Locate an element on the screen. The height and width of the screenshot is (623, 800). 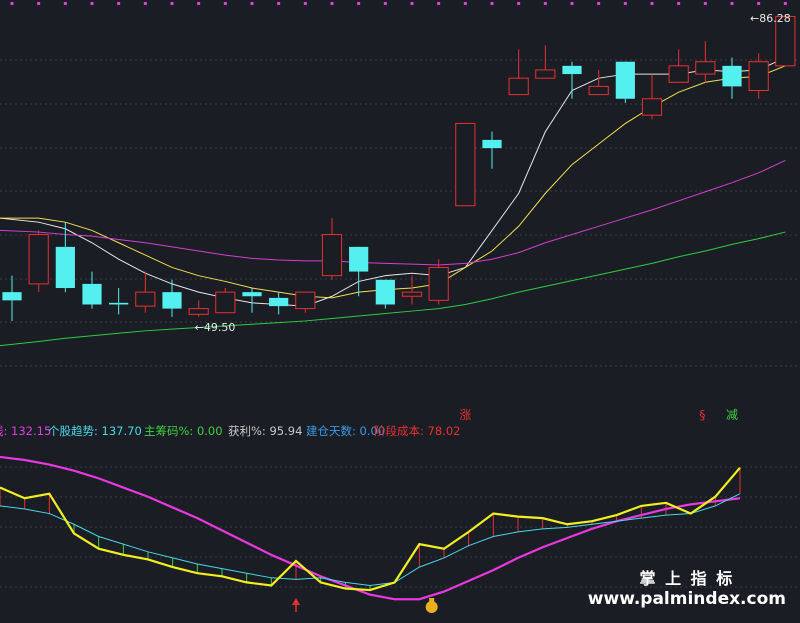
watermark: 掌 上 指 标 www.palmindex.com is located at coordinates (687, 587).